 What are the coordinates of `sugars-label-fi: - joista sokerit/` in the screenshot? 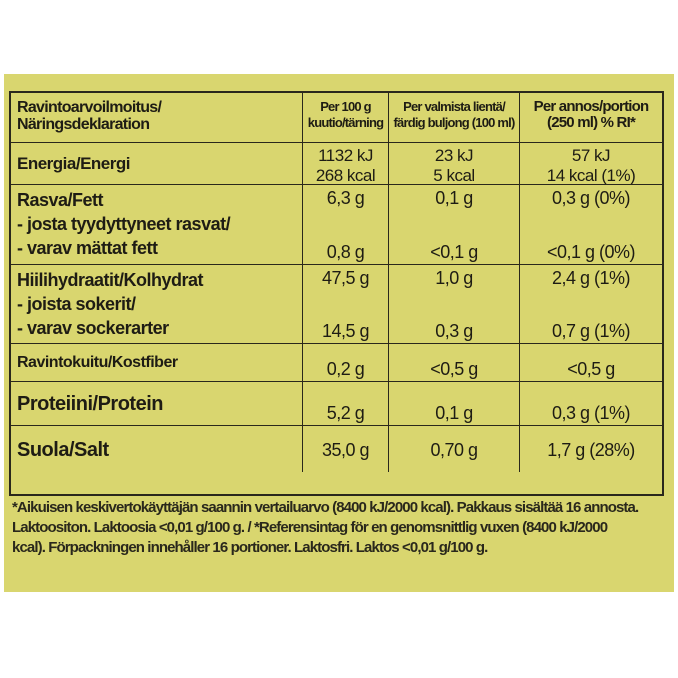 It's located at (76, 304).